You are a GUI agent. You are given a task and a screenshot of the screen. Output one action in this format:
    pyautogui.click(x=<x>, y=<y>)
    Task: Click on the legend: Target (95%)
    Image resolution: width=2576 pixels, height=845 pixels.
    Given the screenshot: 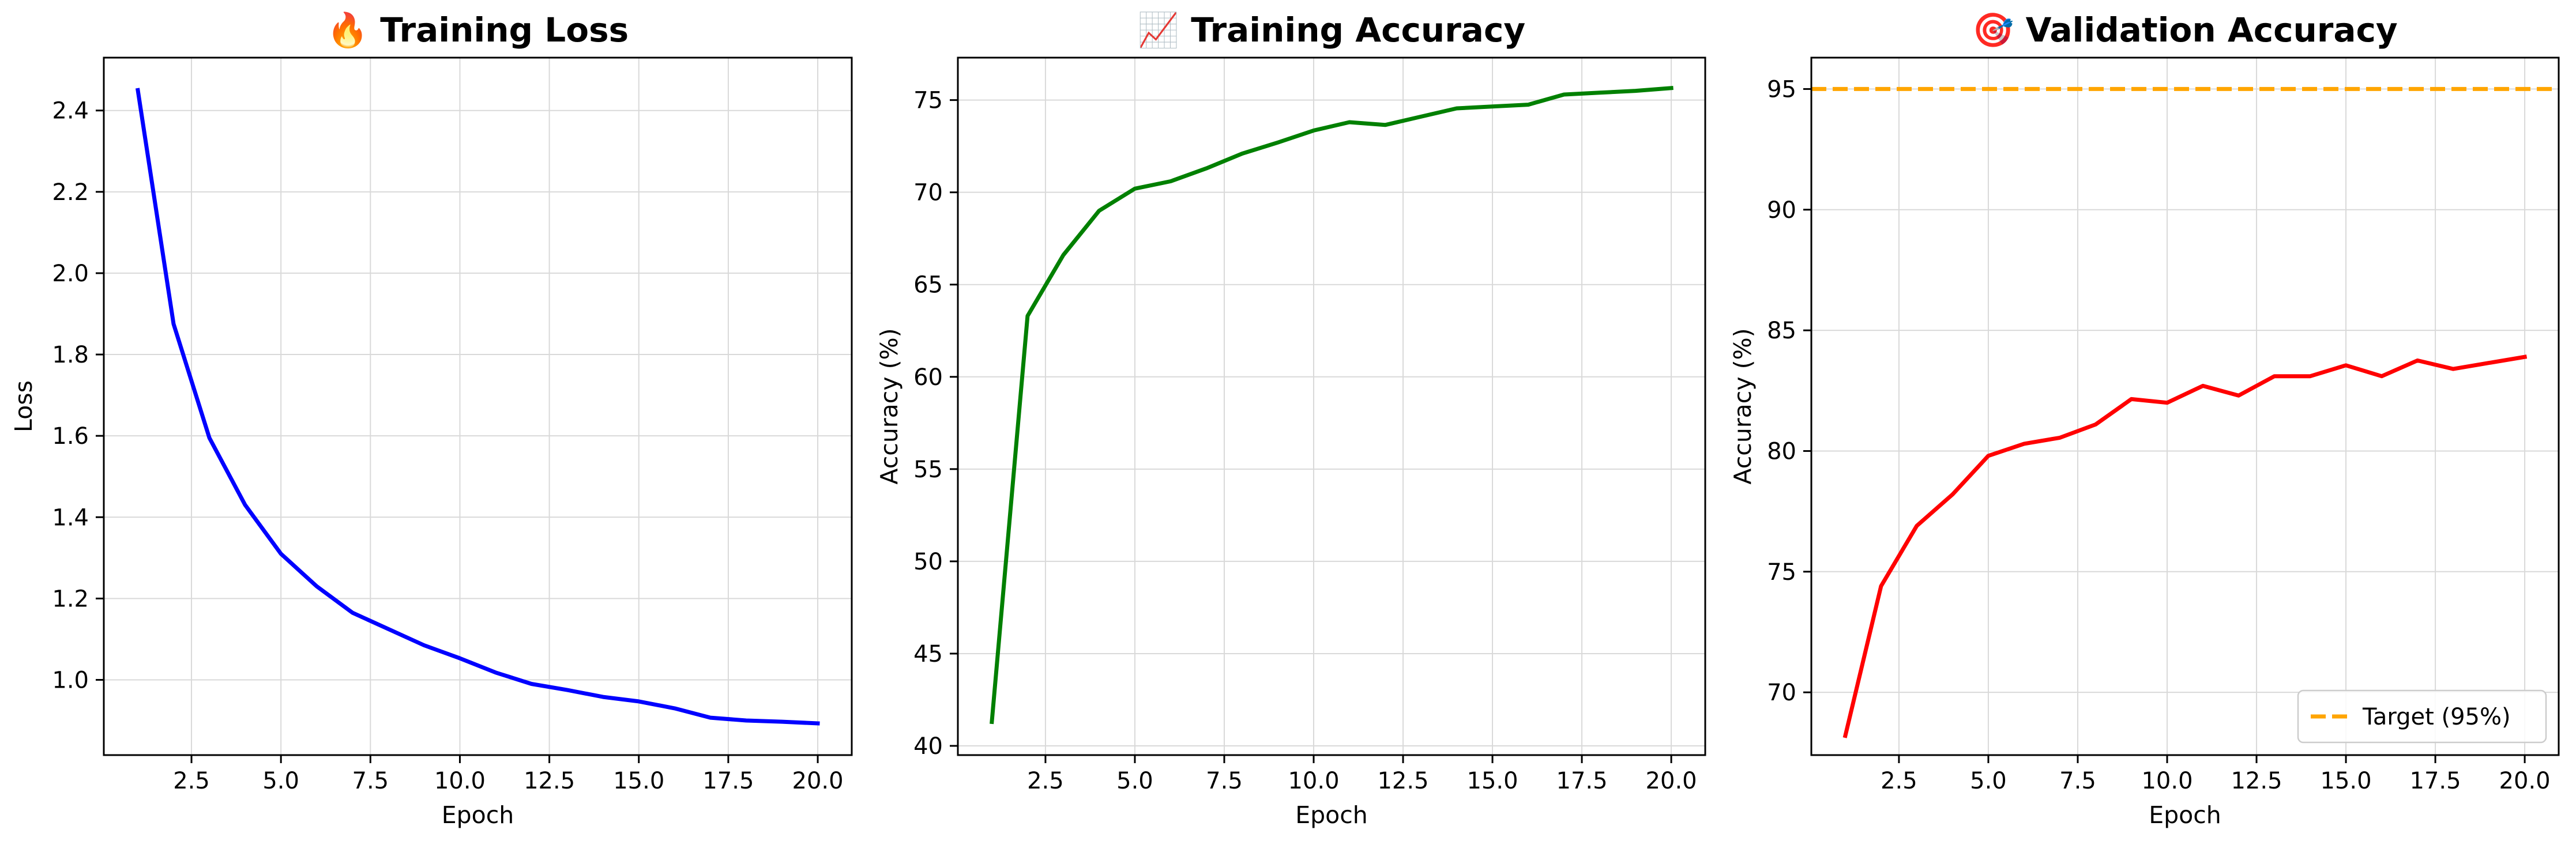 What is the action you would take?
    pyautogui.click(x=2422, y=717)
    